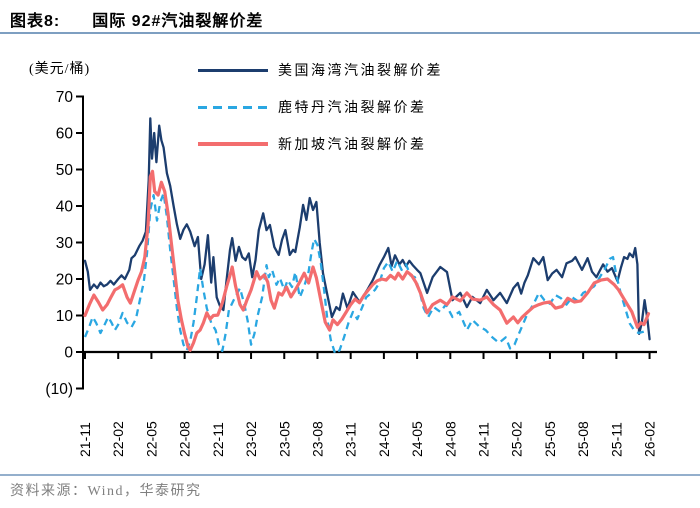  What do you see at coordinates (317, 439) in the screenshot?
I see `svg-text: 23-08` at bounding box center [317, 439].